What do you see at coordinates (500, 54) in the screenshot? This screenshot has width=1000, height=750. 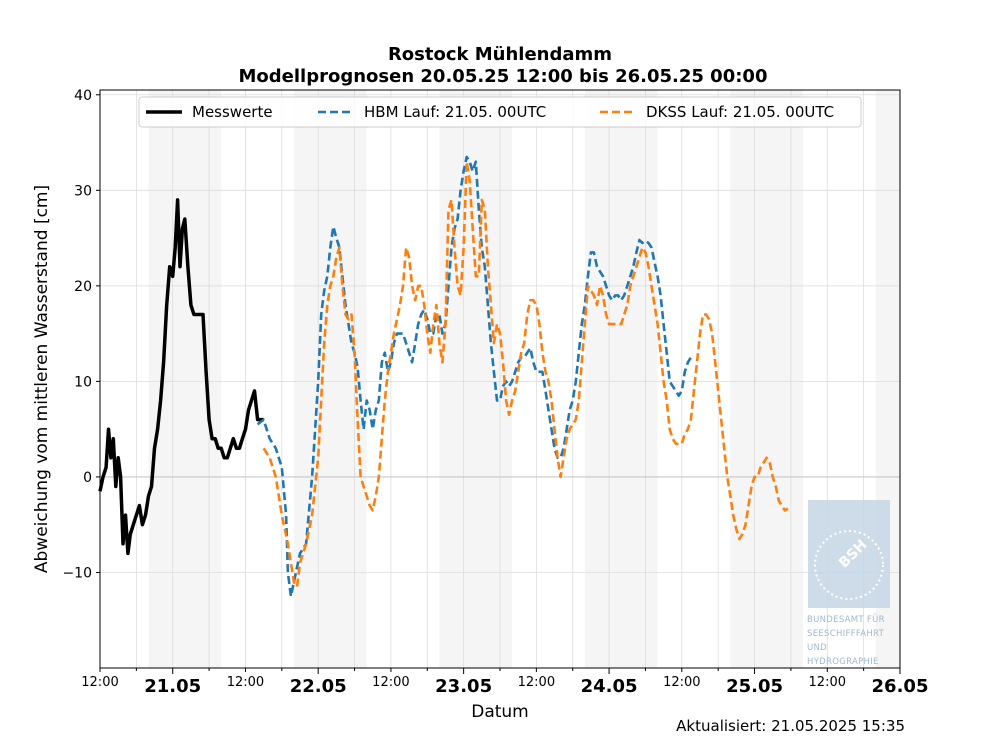 I see `chart-title: Rostock Mühlendamm` at bounding box center [500, 54].